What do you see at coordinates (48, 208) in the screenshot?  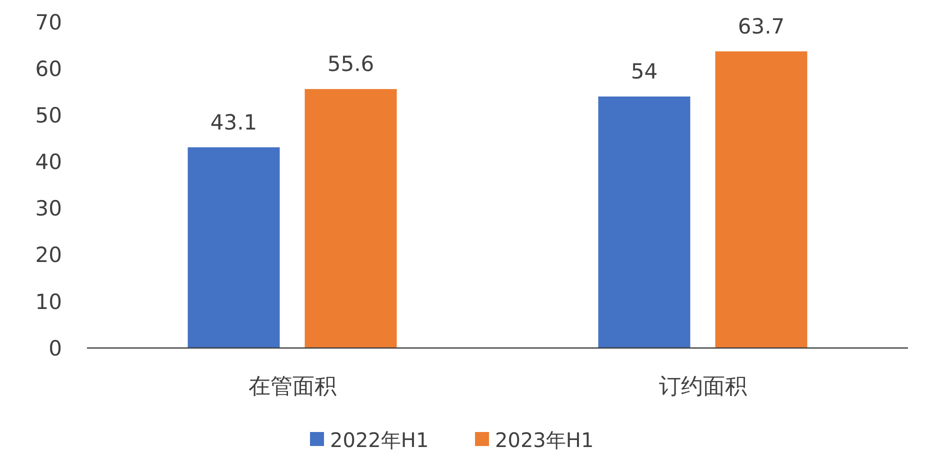 I see `y-tick-label: 30` at bounding box center [48, 208].